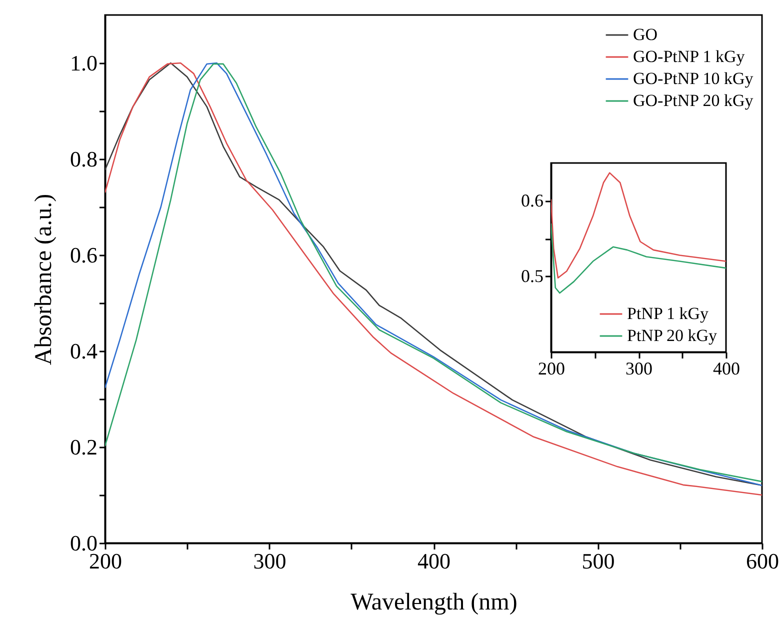 The height and width of the screenshot is (629, 783). I want to click on y-tick-label: 0.4, so click(84, 351).